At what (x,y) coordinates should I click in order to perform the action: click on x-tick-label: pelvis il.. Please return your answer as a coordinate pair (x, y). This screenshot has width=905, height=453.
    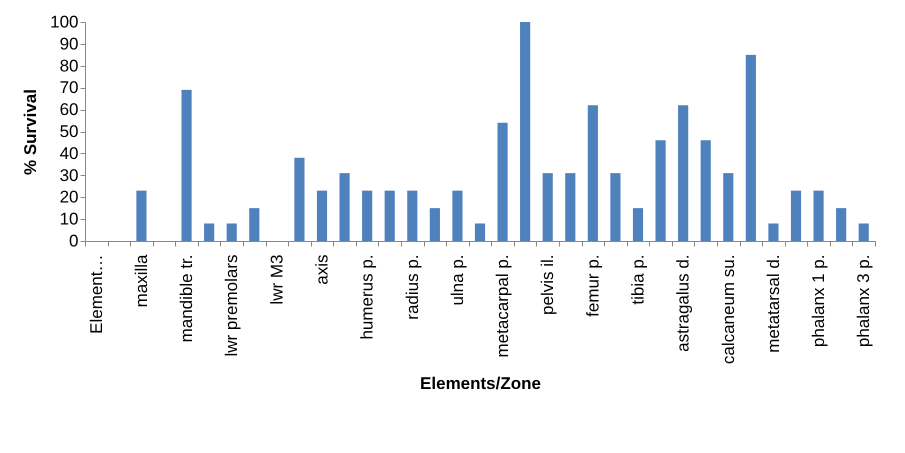
    Looking at the image, I should click on (548, 284).